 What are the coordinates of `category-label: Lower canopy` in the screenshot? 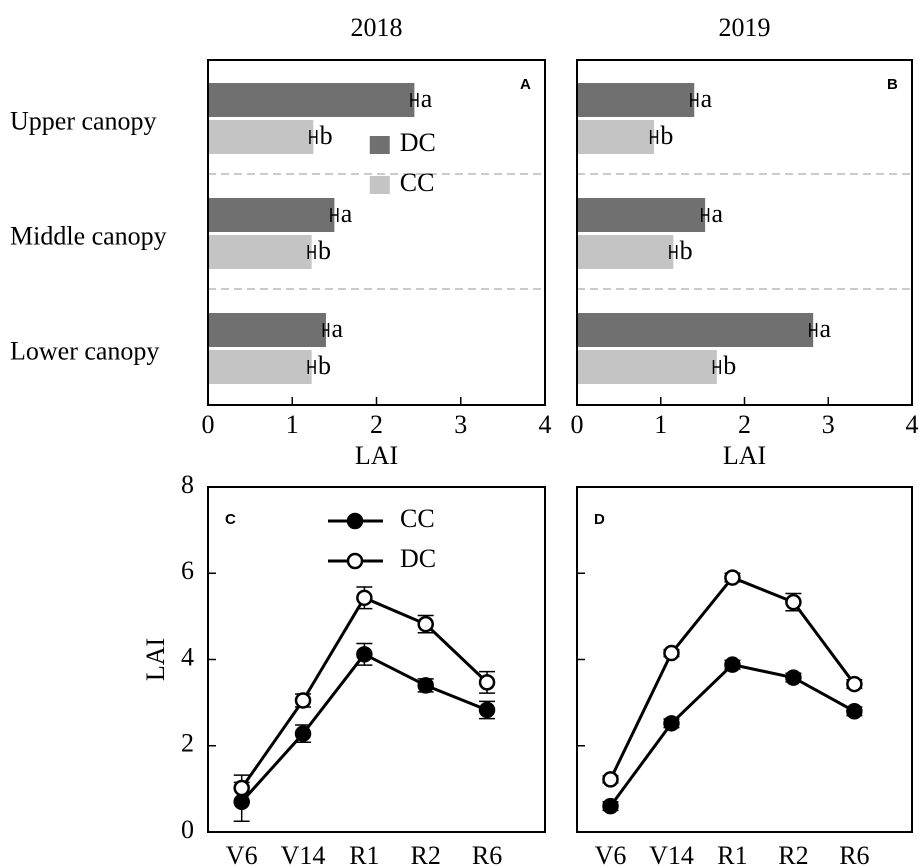 It's located at (84, 350).